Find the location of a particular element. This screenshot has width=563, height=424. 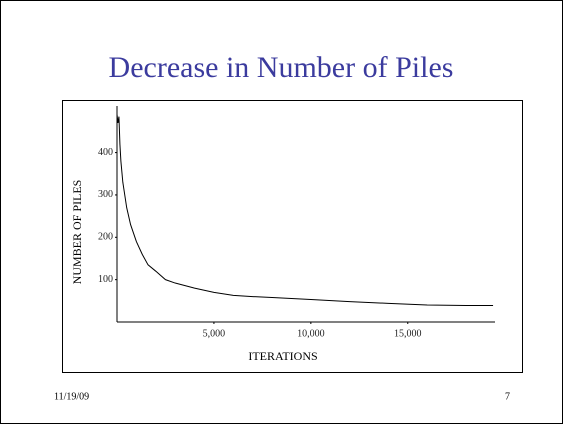

y-tick-label: 200 is located at coordinates (105, 237).